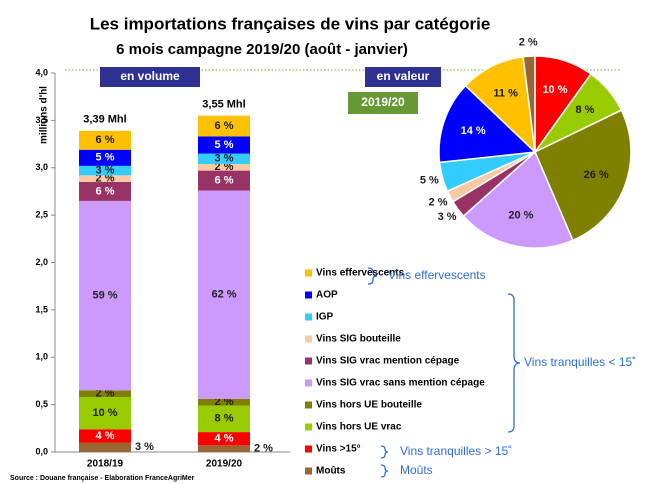  Describe the element at coordinates (41, 262) in the screenshot. I see `y-tick-label: 2,0` at that location.